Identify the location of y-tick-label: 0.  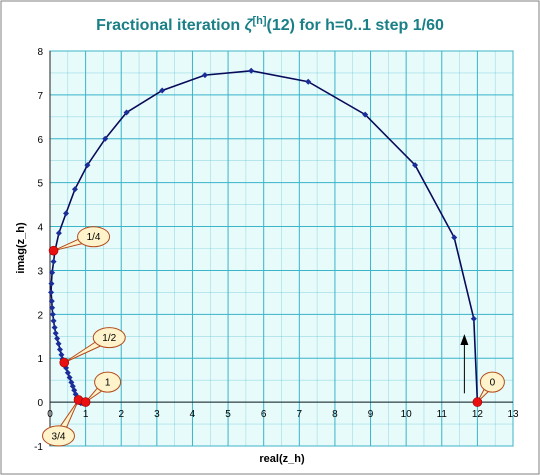
(40, 403).